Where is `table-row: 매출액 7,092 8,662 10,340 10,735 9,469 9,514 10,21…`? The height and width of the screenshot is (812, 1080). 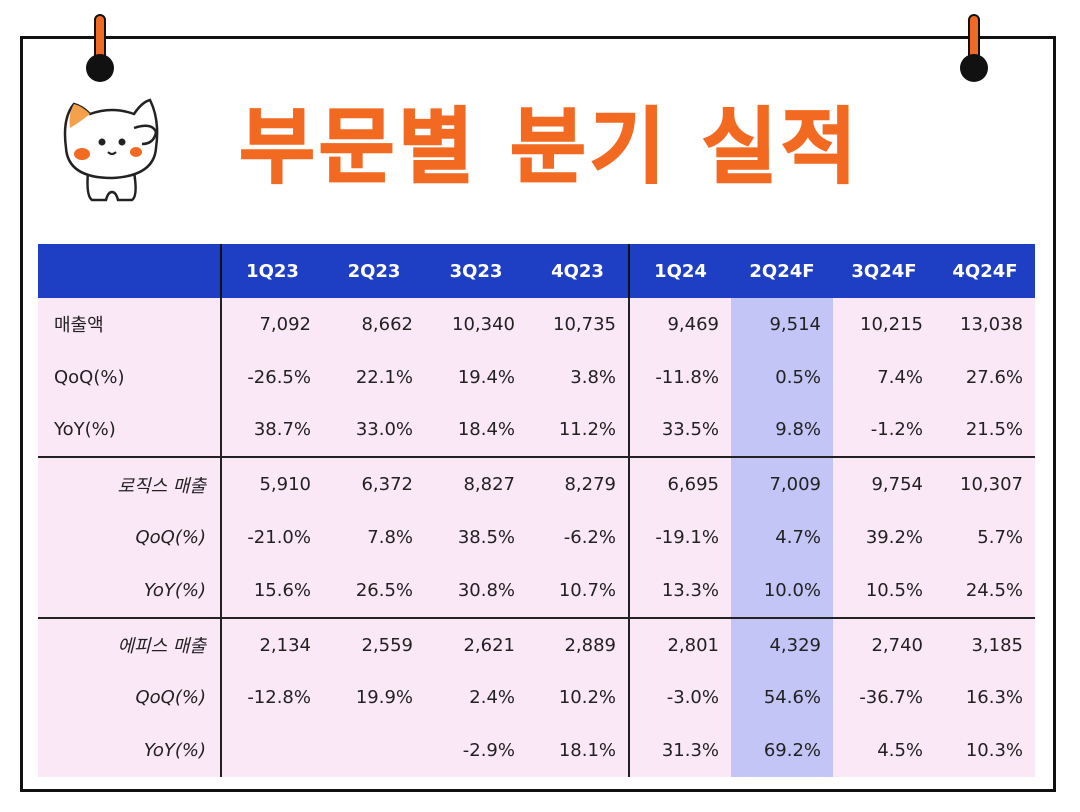 table-row: 매출액 7,092 8,662 10,340 10,735 9,469 9,514 10,21… is located at coordinates (536, 324).